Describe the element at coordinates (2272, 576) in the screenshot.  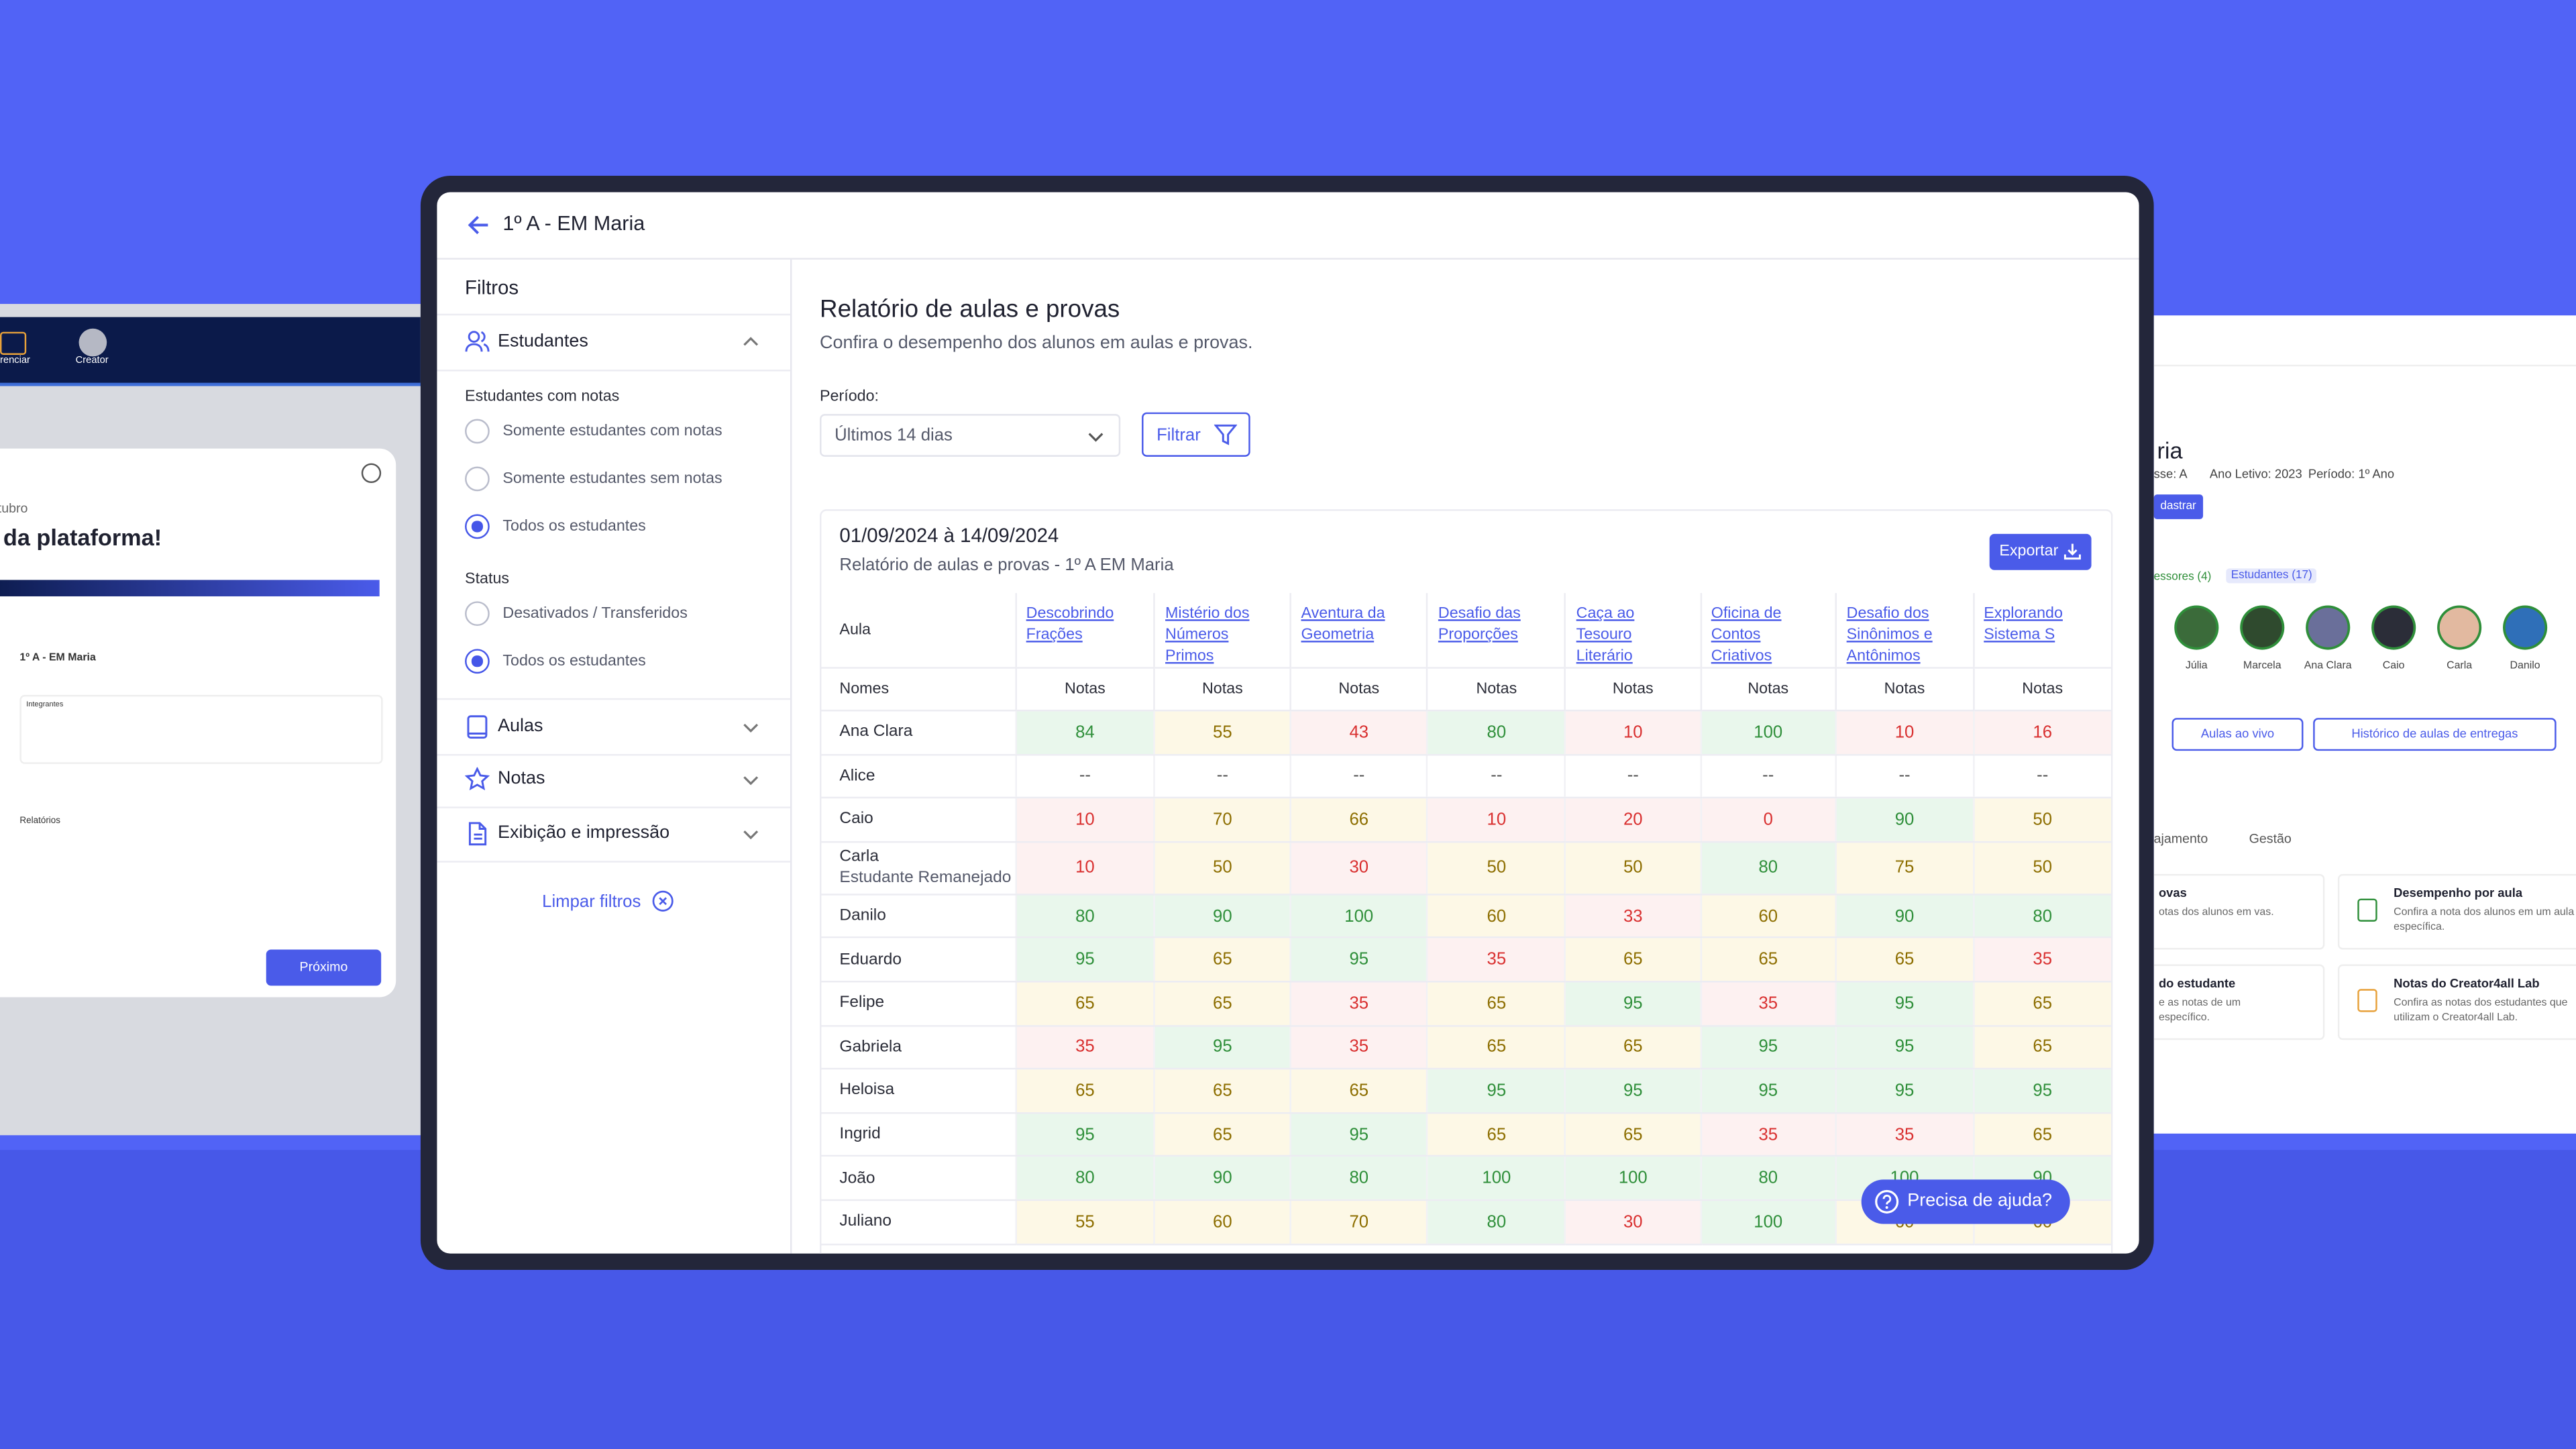
I see `tab: Estudantes (17)` at that location.